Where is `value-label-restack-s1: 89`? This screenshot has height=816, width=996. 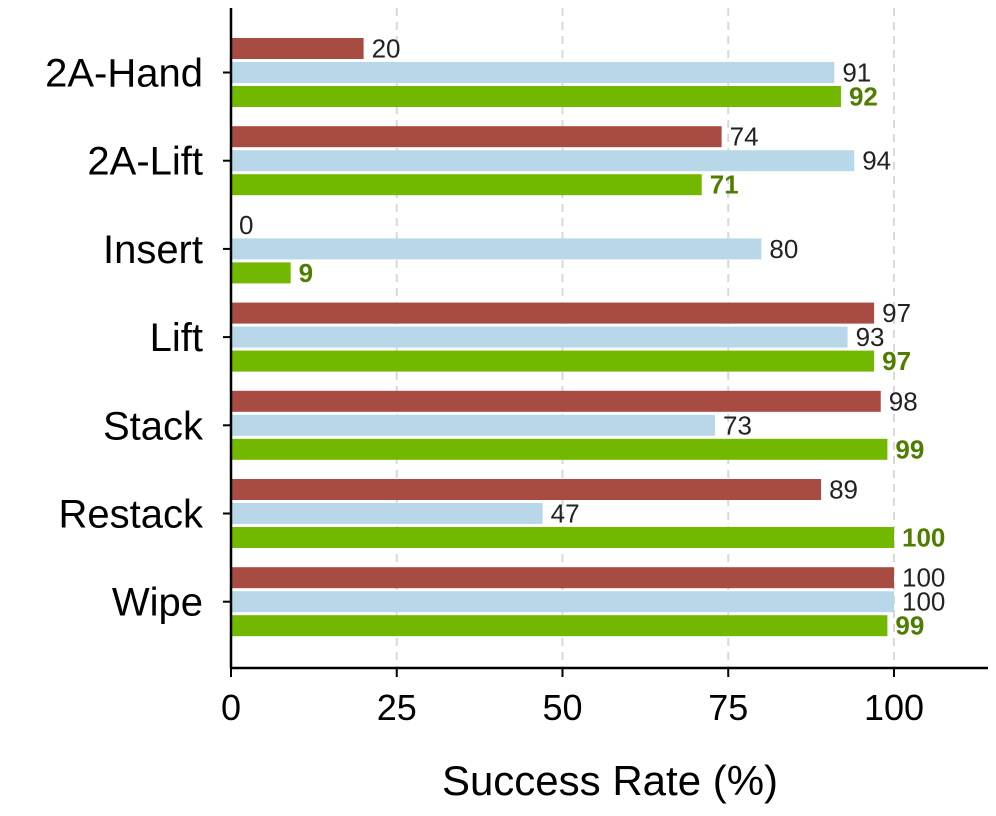 value-label-restack-s1: 89 is located at coordinates (843, 490).